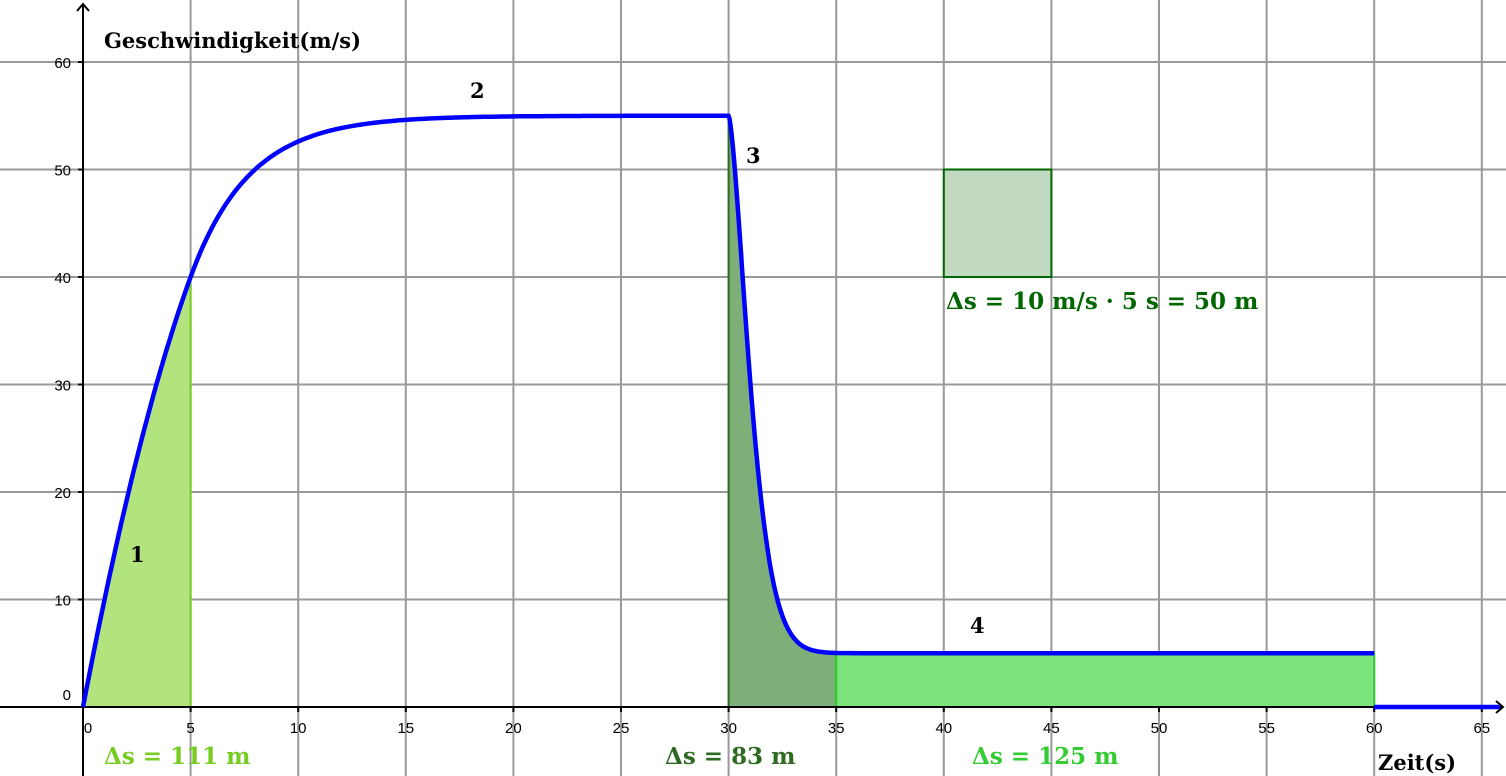 This screenshot has height=776, width=1506. Describe the element at coordinates (1051, 728) in the screenshot. I see `x-tick-label: 45` at that location.